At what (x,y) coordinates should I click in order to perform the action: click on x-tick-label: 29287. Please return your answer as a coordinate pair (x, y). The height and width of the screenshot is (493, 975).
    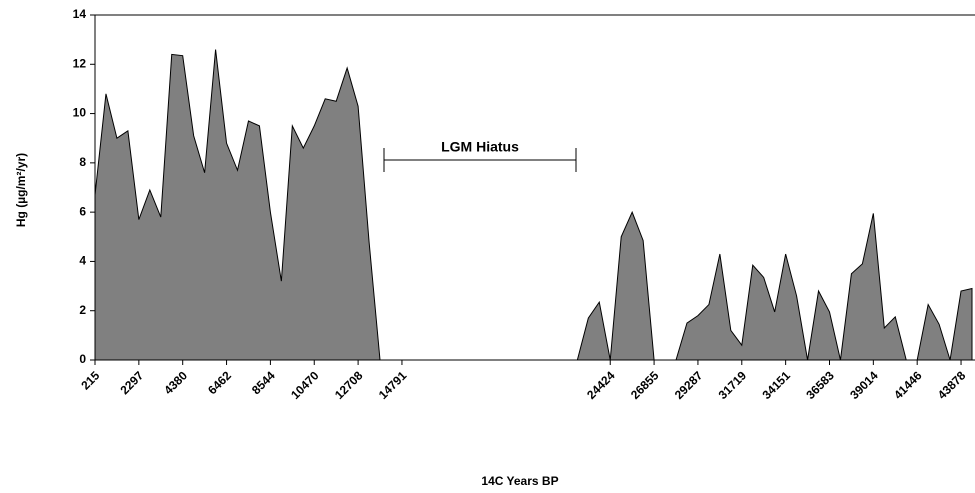
    Looking at the image, I should click on (689, 385).